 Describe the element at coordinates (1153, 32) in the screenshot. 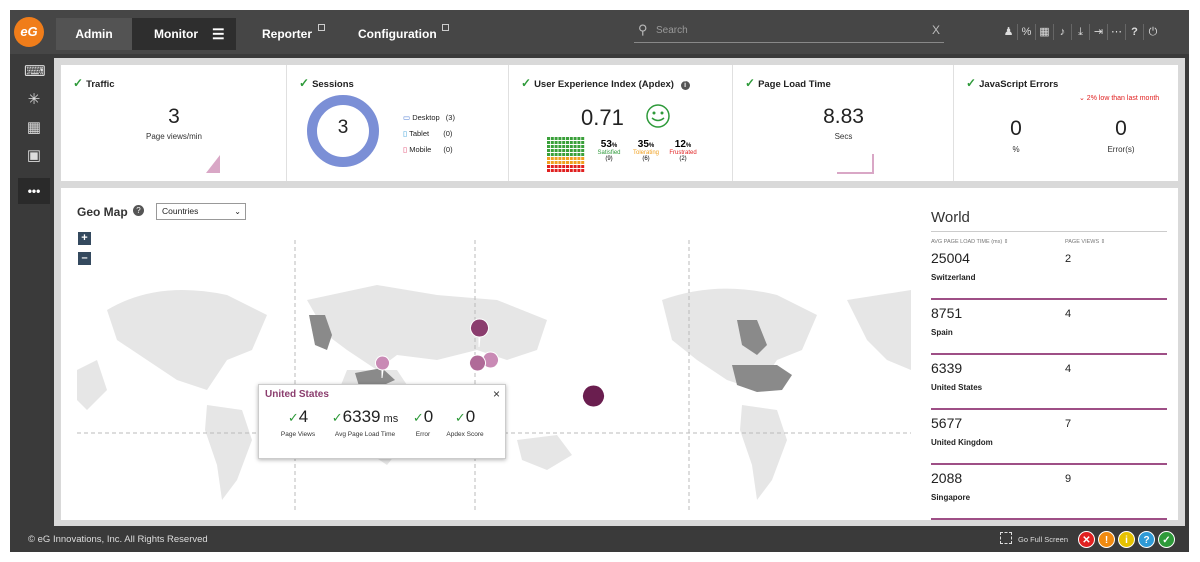

I see `power-icon: ⏻` at that location.